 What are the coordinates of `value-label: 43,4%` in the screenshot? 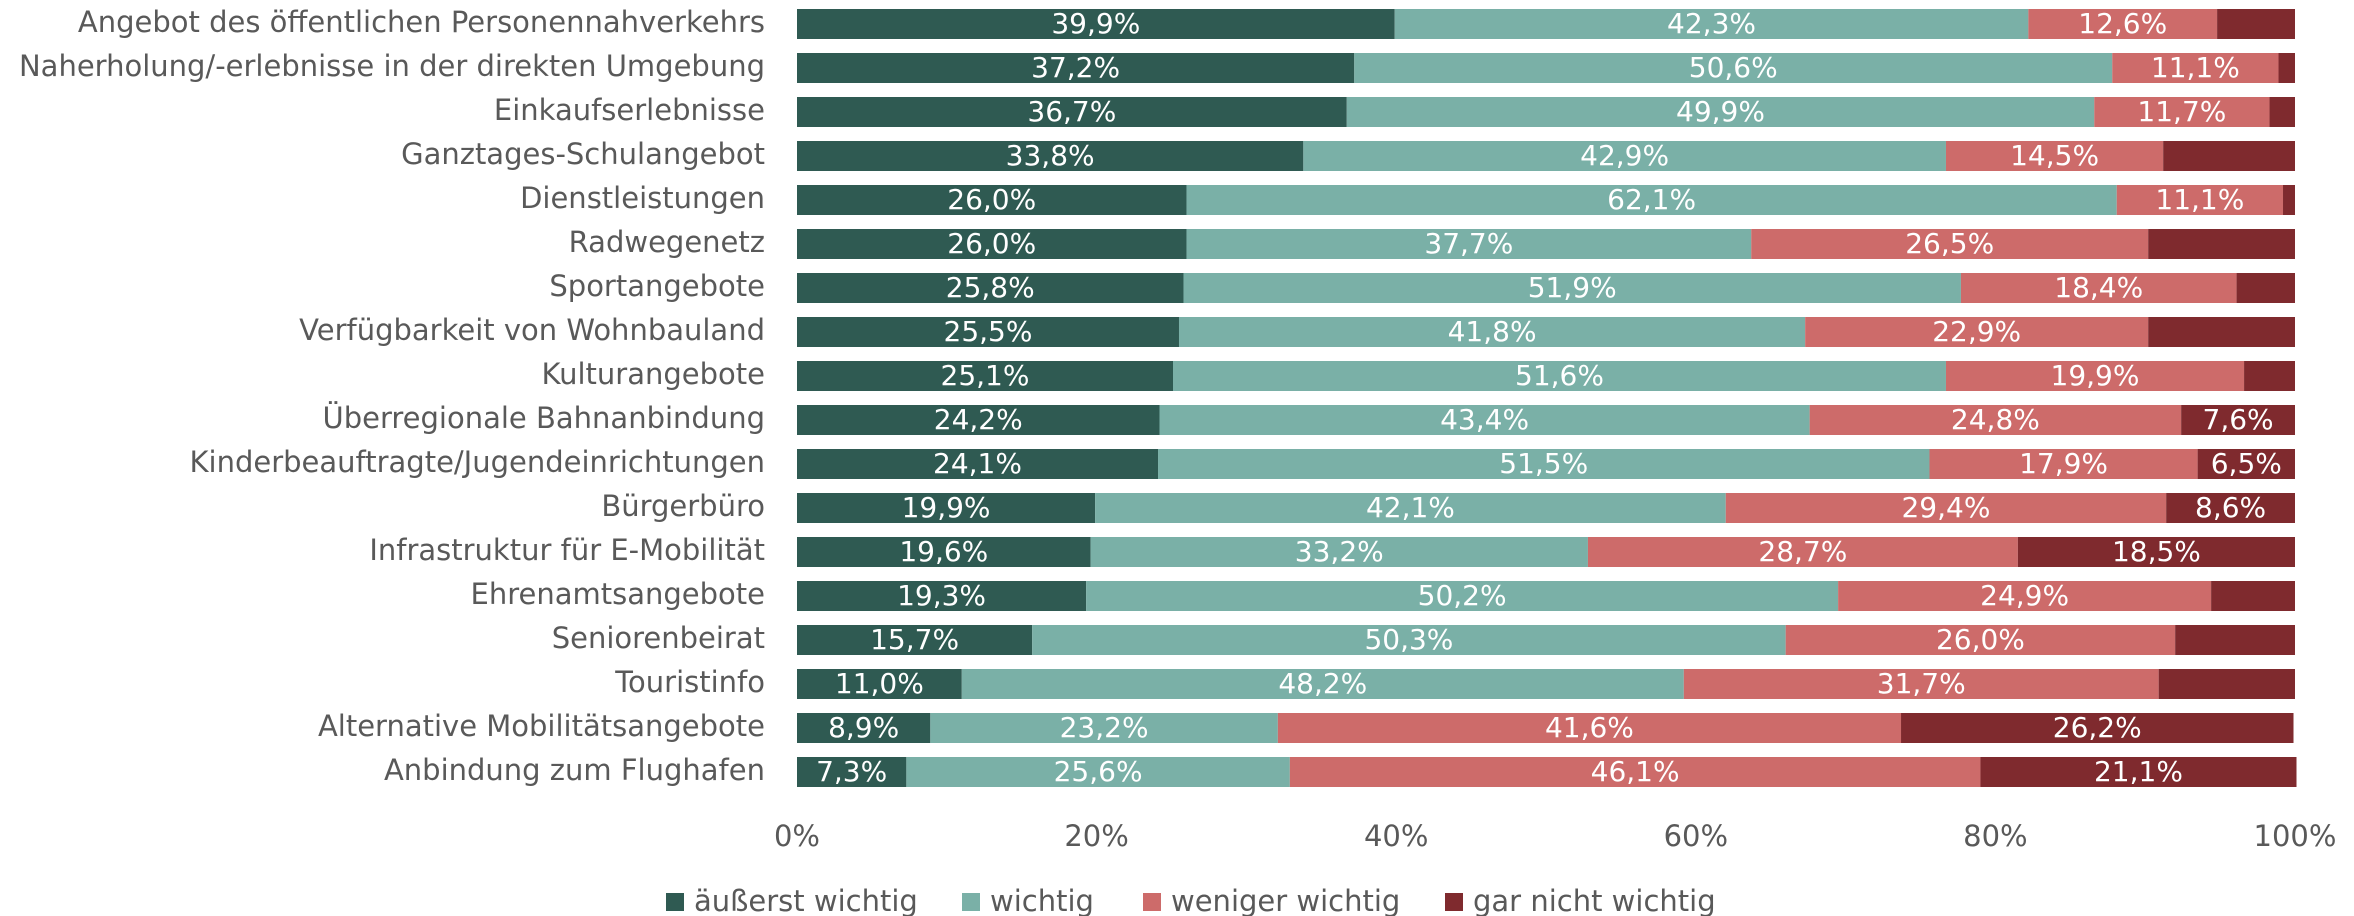 It's located at (1484, 419).